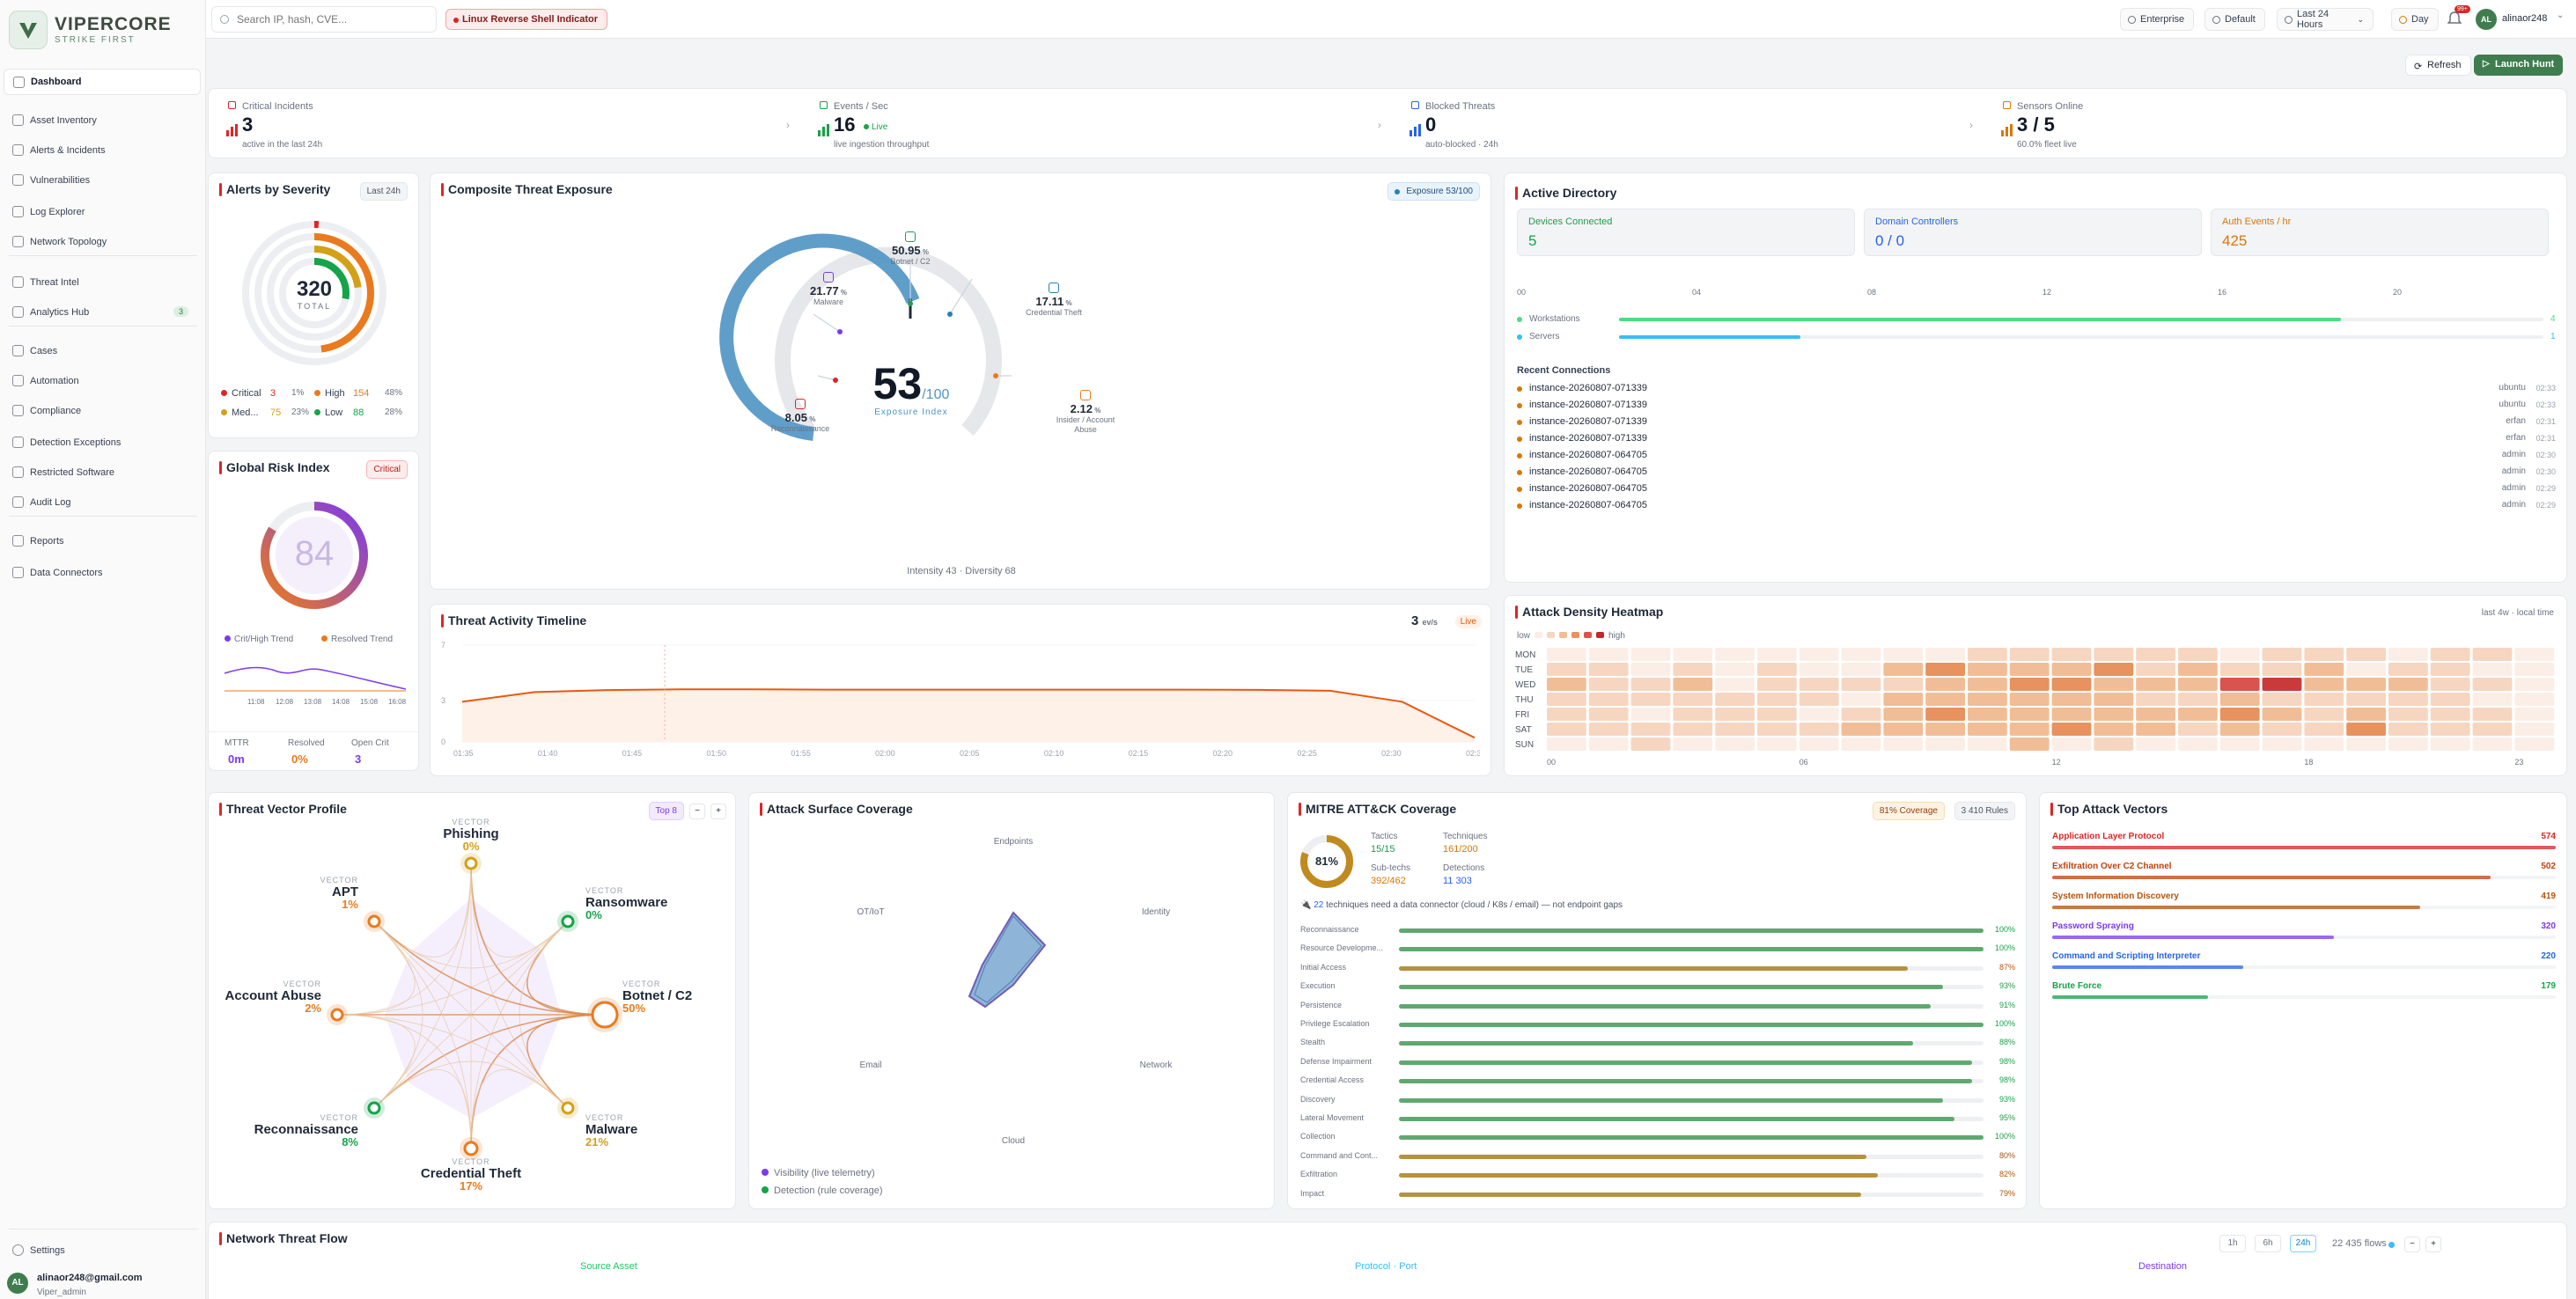 Image resolution: width=2576 pixels, height=1299 pixels. Describe the element at coordinates (102, 150) in the screenshot. I see `sidebar-item-alerts-incidents: Alerts & Incidents` at that location.